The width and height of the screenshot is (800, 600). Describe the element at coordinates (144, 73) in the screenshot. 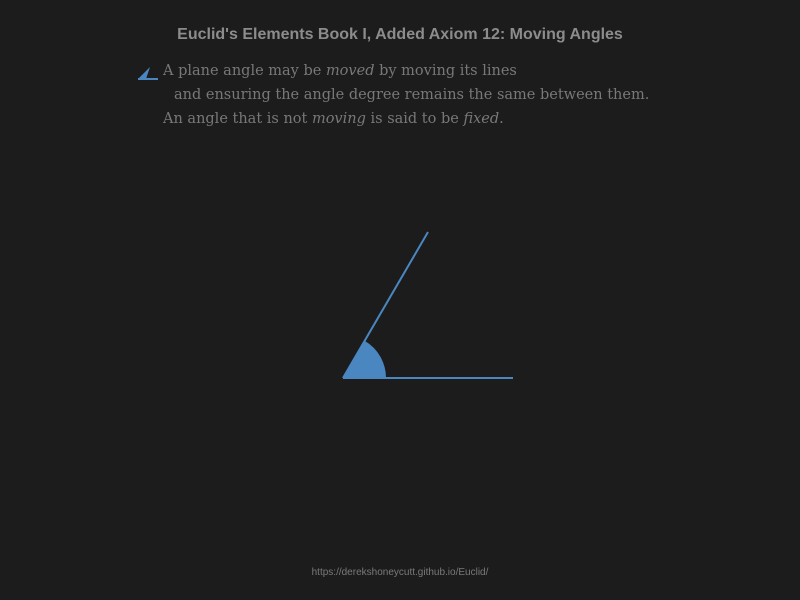

I see `angle-icon-shape` at that location.